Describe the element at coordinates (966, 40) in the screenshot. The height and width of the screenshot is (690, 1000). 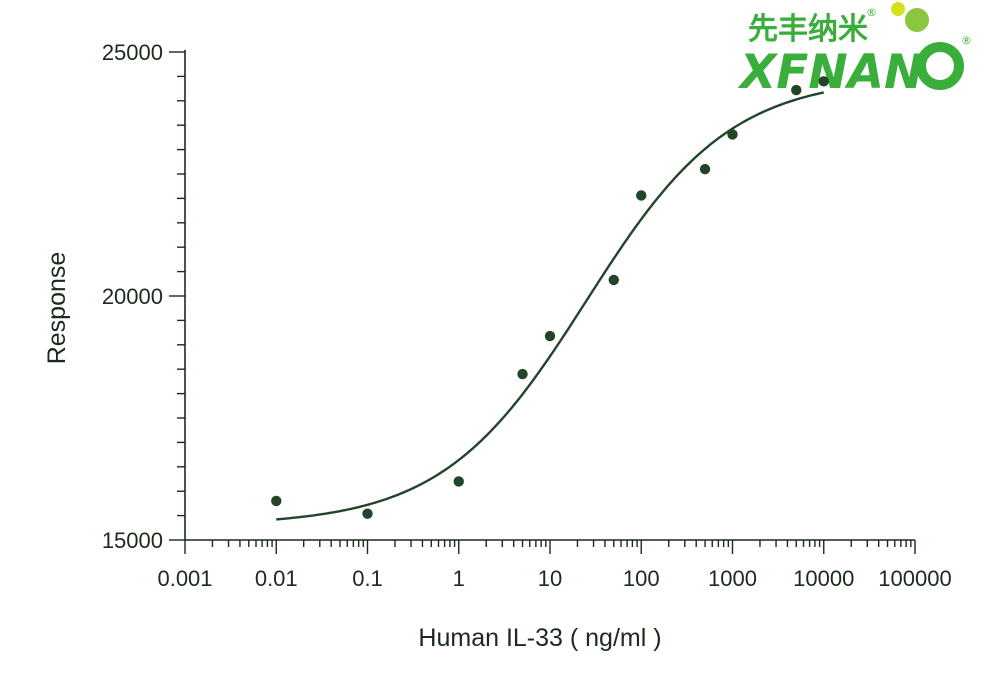
I see `logo-registered-mark-2: ®` at that location.